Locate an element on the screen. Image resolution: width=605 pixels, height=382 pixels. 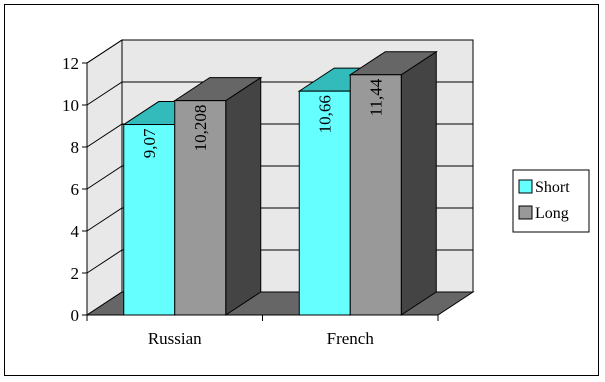
legend-label-long: Long is located at coordinates (552, 213).